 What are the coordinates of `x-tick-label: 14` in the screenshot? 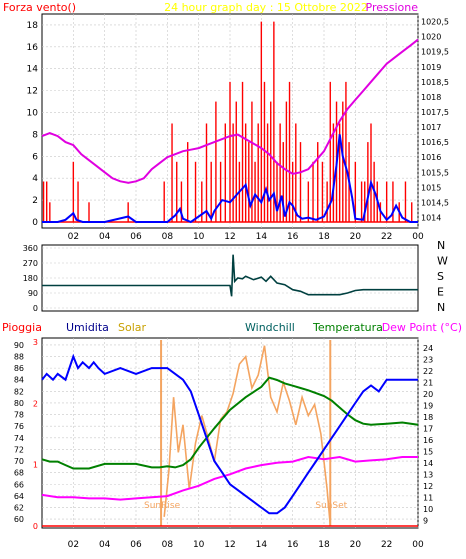 It's located at (262, 237).